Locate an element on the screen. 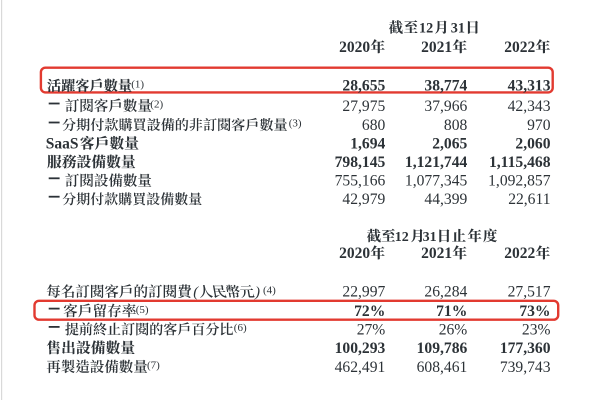 The width and height of the screenshot is (600, 400). svg-text: 2,060 is located at coordinates (532, 144).